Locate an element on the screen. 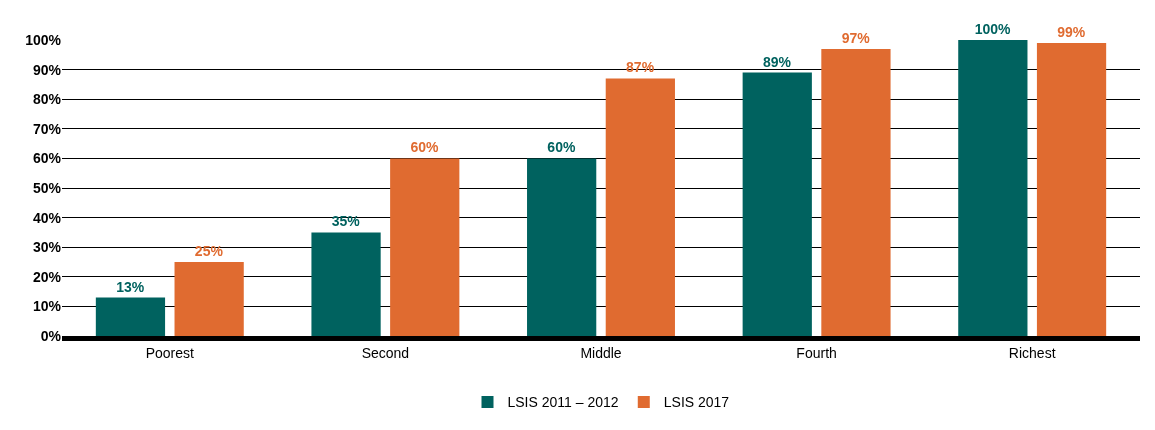 The image size is (1155, 430). legend-label: LSIS 2011 – 2012 is located at coordinates (563, 402).